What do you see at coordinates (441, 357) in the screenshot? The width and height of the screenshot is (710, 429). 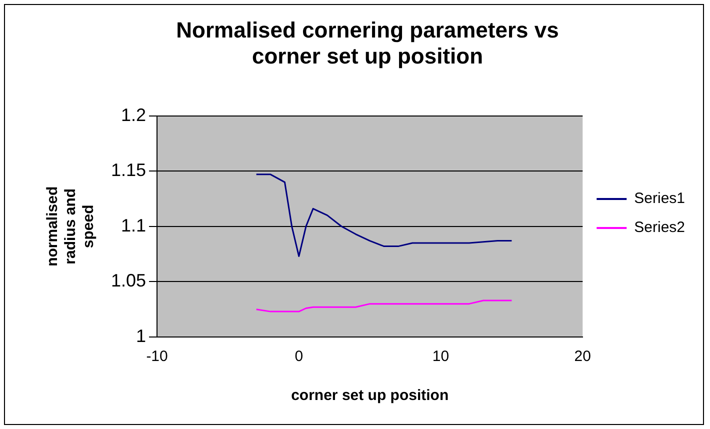 I see `x-tick-label: 10` at bounding box center [441, 357].